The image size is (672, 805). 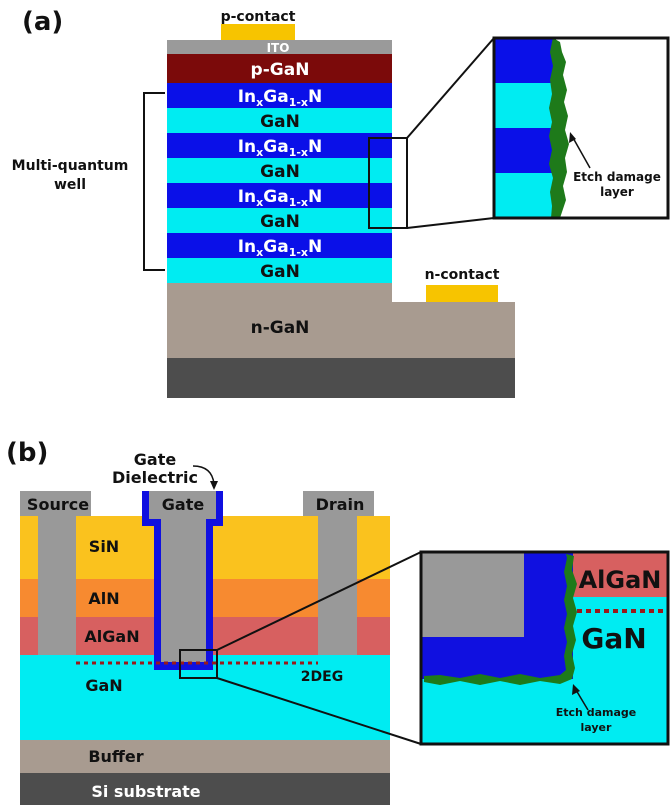 I want to click on zoom-connector-b-top, so click(x=319, y=601).